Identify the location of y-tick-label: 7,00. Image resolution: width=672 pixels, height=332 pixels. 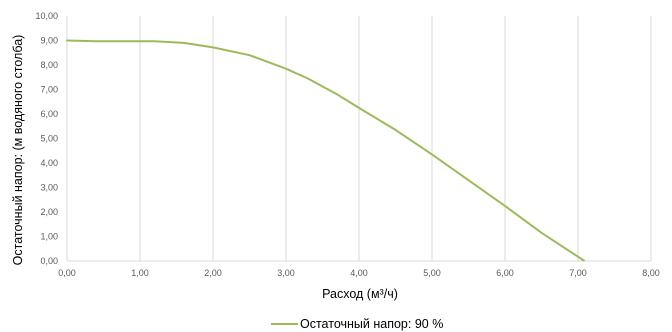
(49, 90).